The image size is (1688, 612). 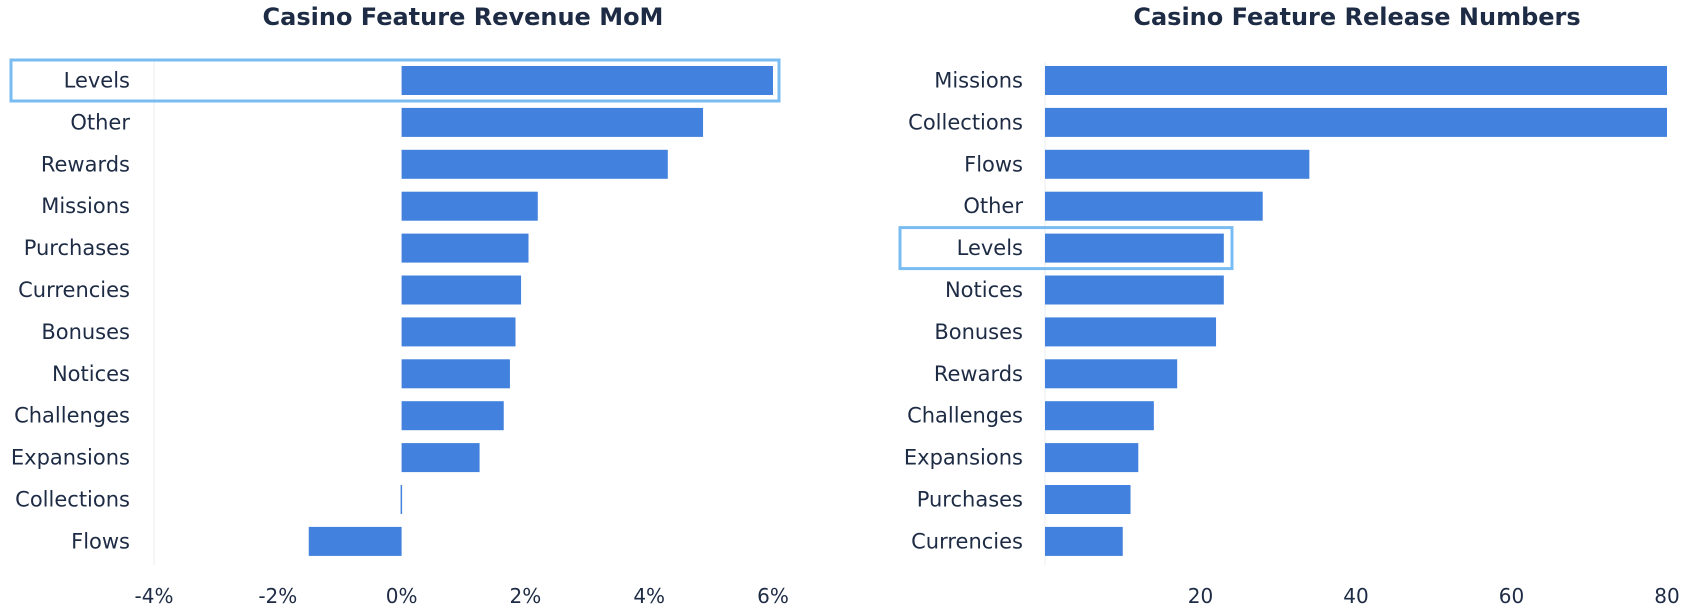 I want to click on release-chart-title: Casino Feature Release Numbers, so click(x=1356, y=17).